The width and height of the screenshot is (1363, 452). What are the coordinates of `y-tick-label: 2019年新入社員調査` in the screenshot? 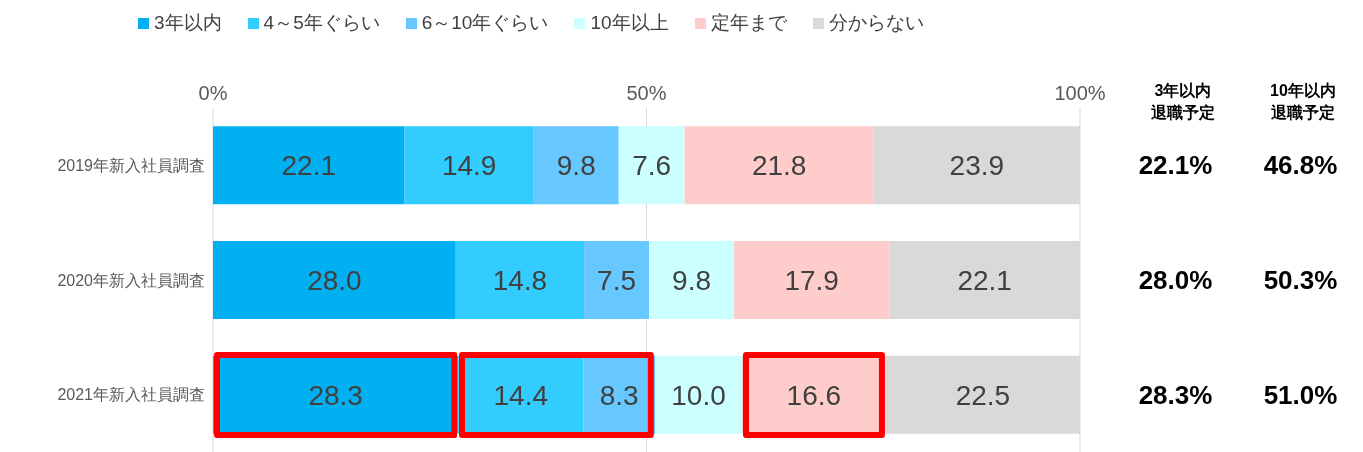 It's located at (131, 166).